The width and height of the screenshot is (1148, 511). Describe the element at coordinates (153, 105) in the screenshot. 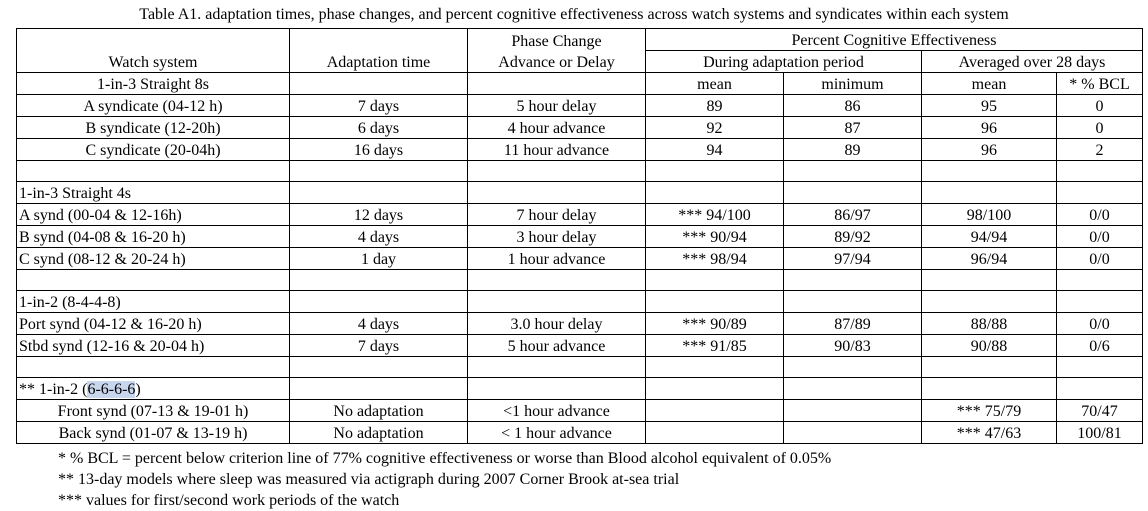

I see `cell-syndicate: A syndicate (04-12 h)` at that location.